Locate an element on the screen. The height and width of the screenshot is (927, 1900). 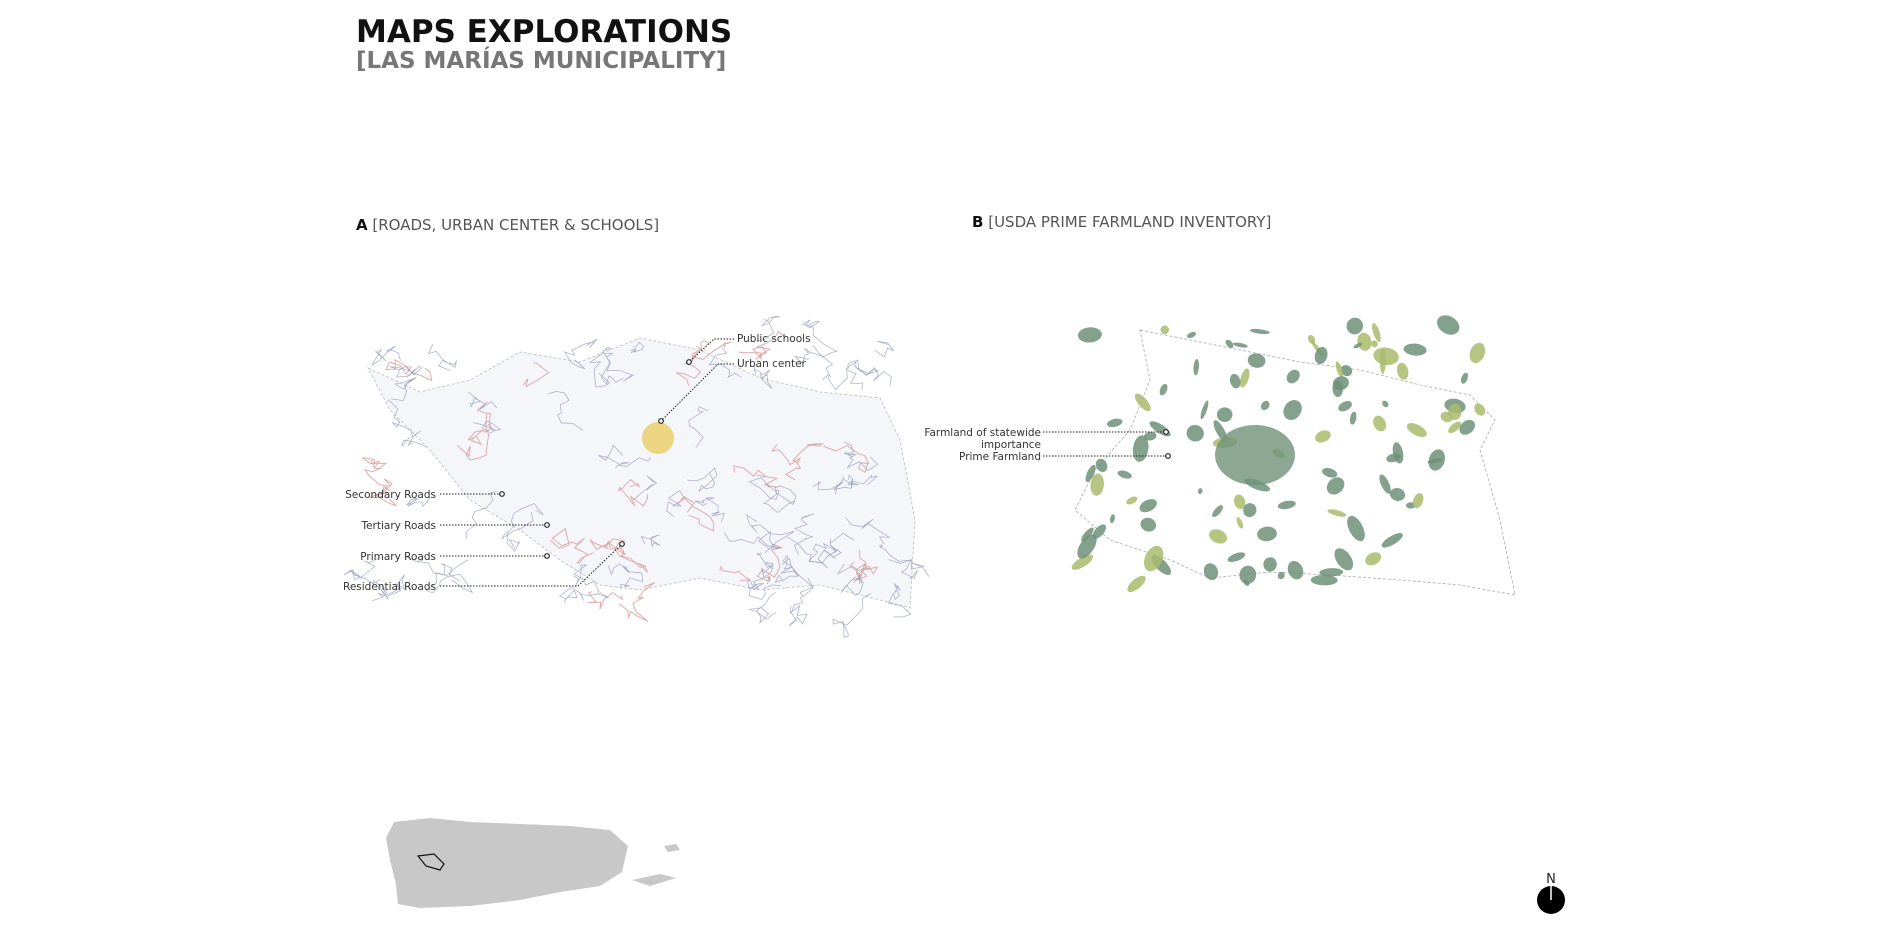
leader-line is located at coordinates (711, 350).